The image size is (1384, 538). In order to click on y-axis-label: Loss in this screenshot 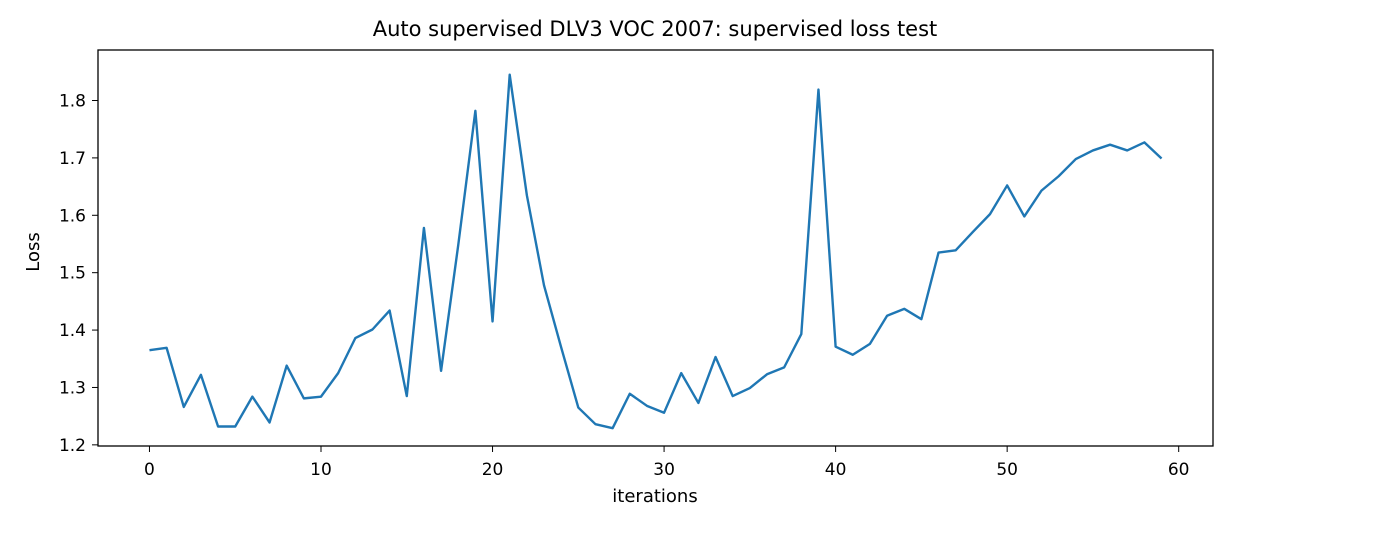, I will do `click(33, 251)`.